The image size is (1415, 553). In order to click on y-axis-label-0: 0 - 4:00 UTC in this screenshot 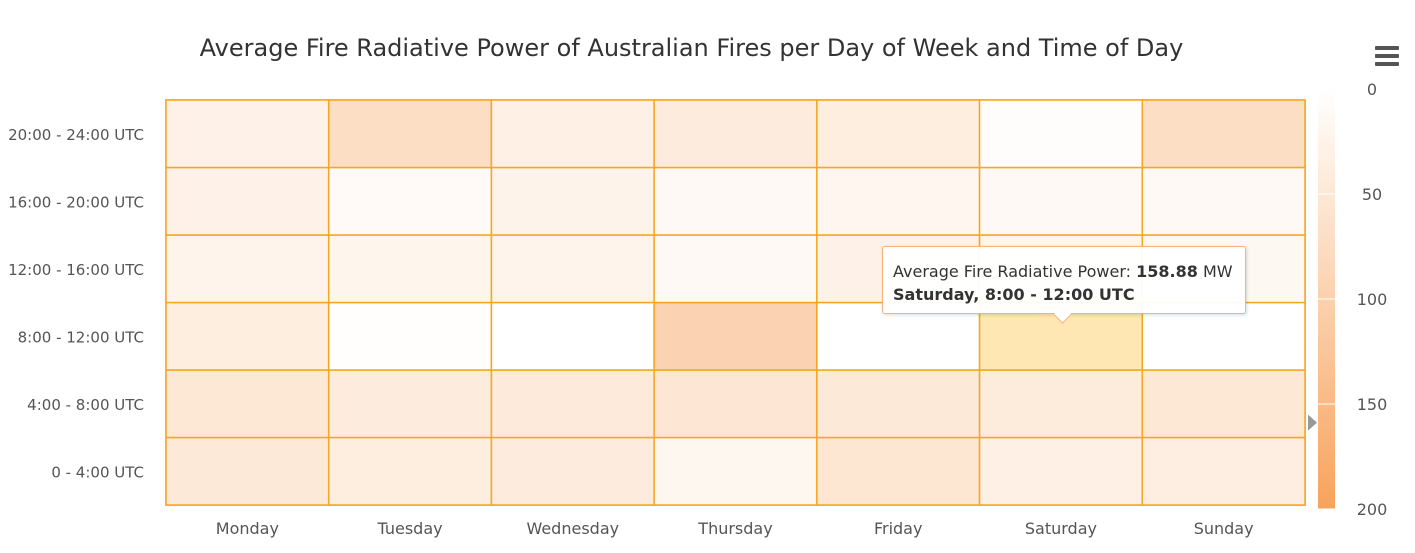, I will do `click(97, 472)`.